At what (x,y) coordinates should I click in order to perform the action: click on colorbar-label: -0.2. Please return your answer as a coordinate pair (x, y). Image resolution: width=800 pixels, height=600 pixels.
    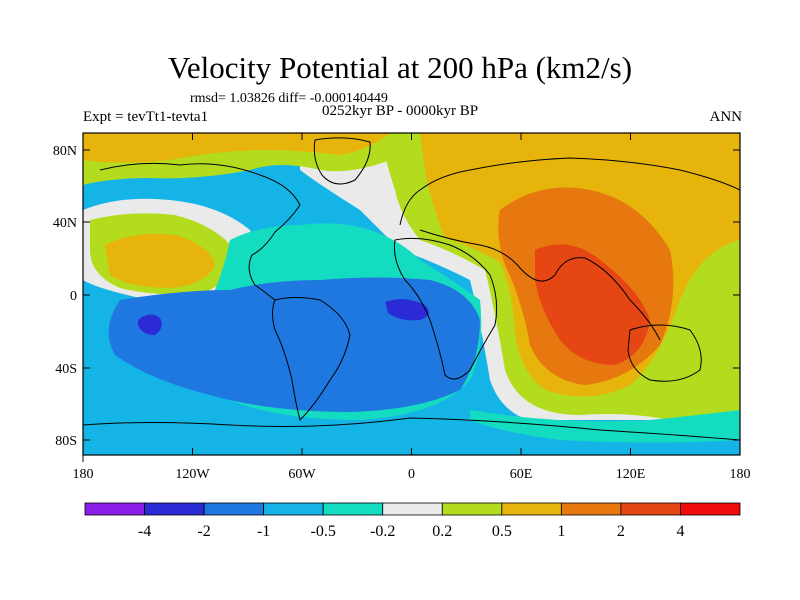
    Looking at the image, I should click on (382, 531).